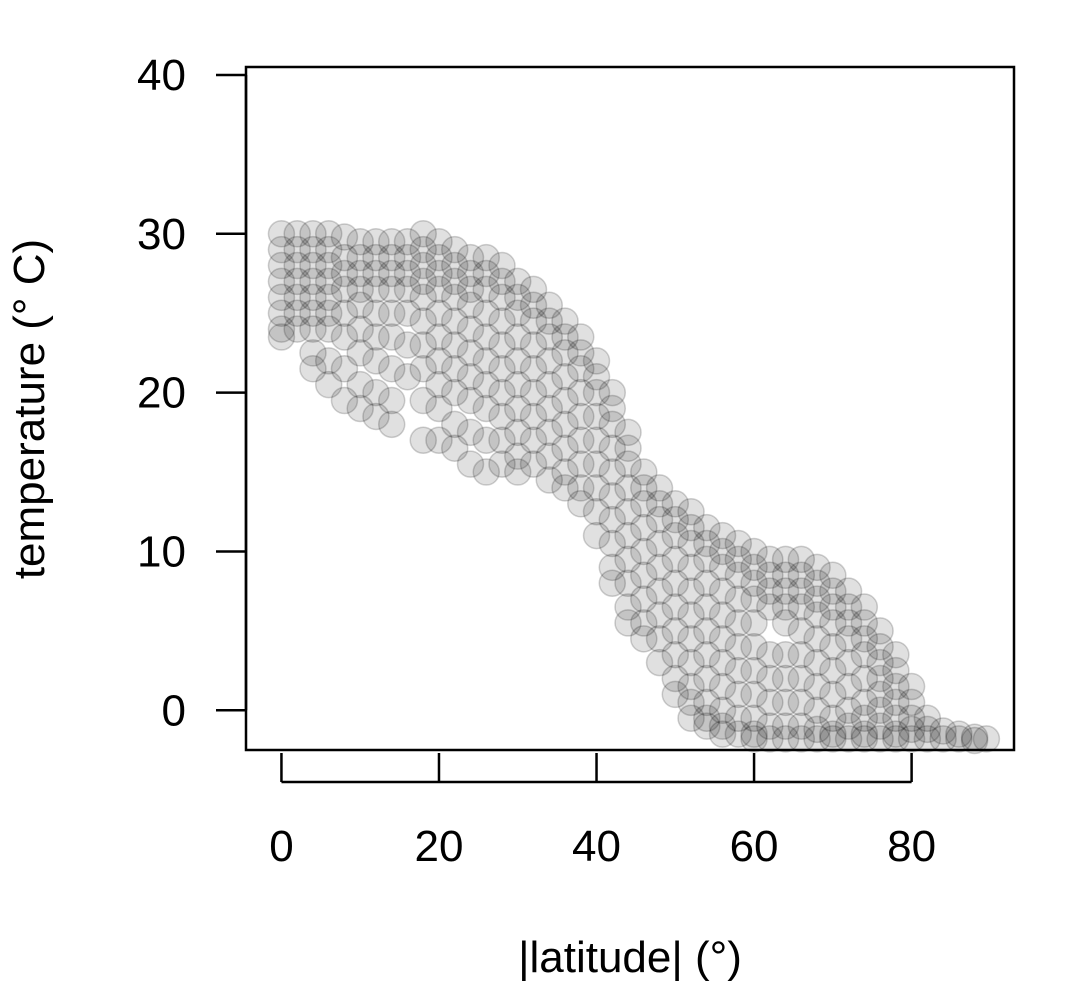 The width and height of the screenshot is (1080, 999). What do you see at coordinates (281, 846) in the screenshot?
I see `x-tick-label: 0` at bounding box center [281, 846].